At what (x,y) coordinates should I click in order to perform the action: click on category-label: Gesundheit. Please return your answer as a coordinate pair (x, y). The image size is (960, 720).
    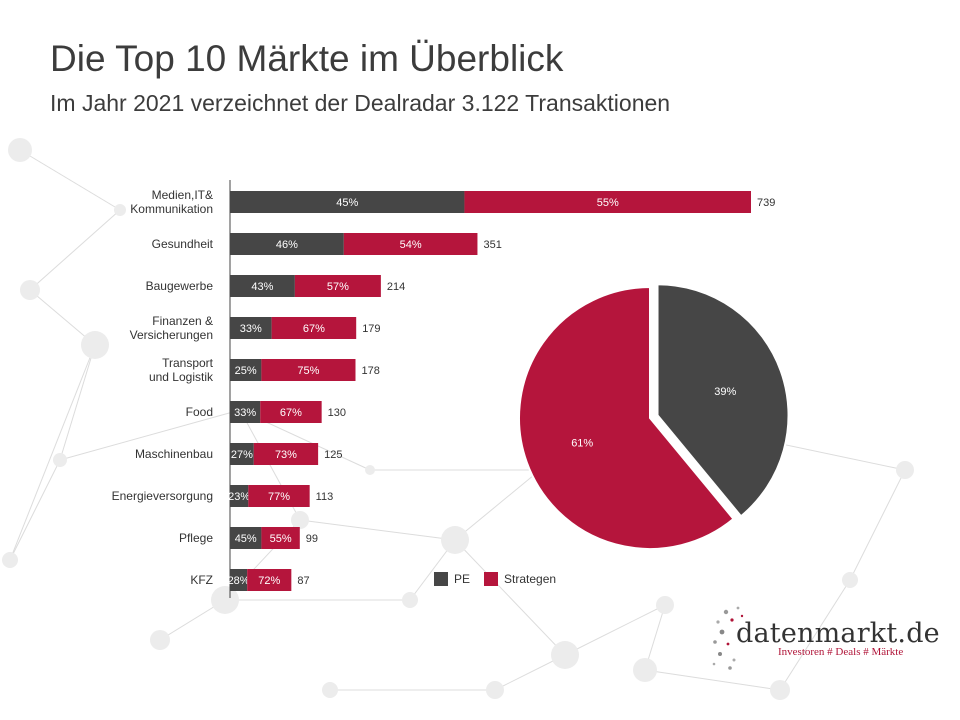
    Looking at the image, I should click on (183, 244).